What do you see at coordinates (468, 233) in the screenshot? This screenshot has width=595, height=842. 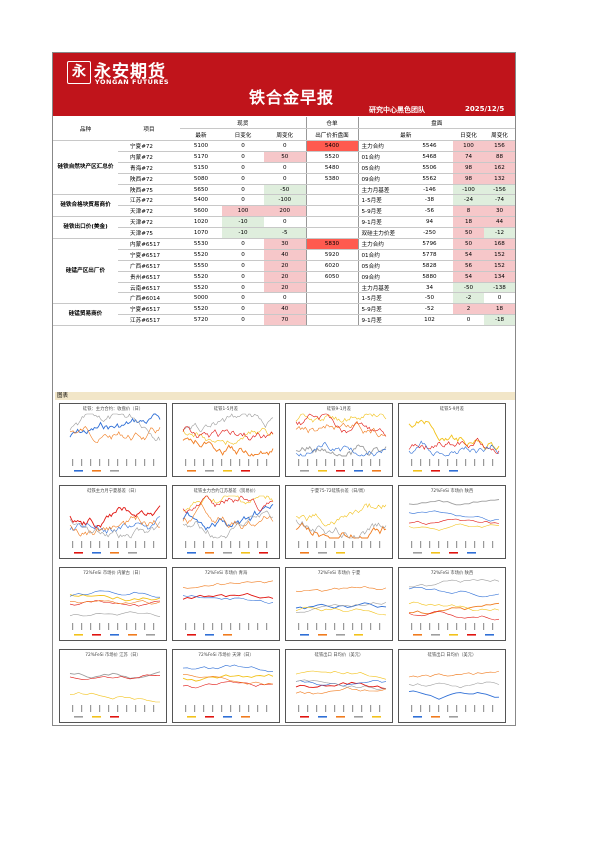 I see `futures-daily-change-cell: 50` at bounding box center [468, 233].